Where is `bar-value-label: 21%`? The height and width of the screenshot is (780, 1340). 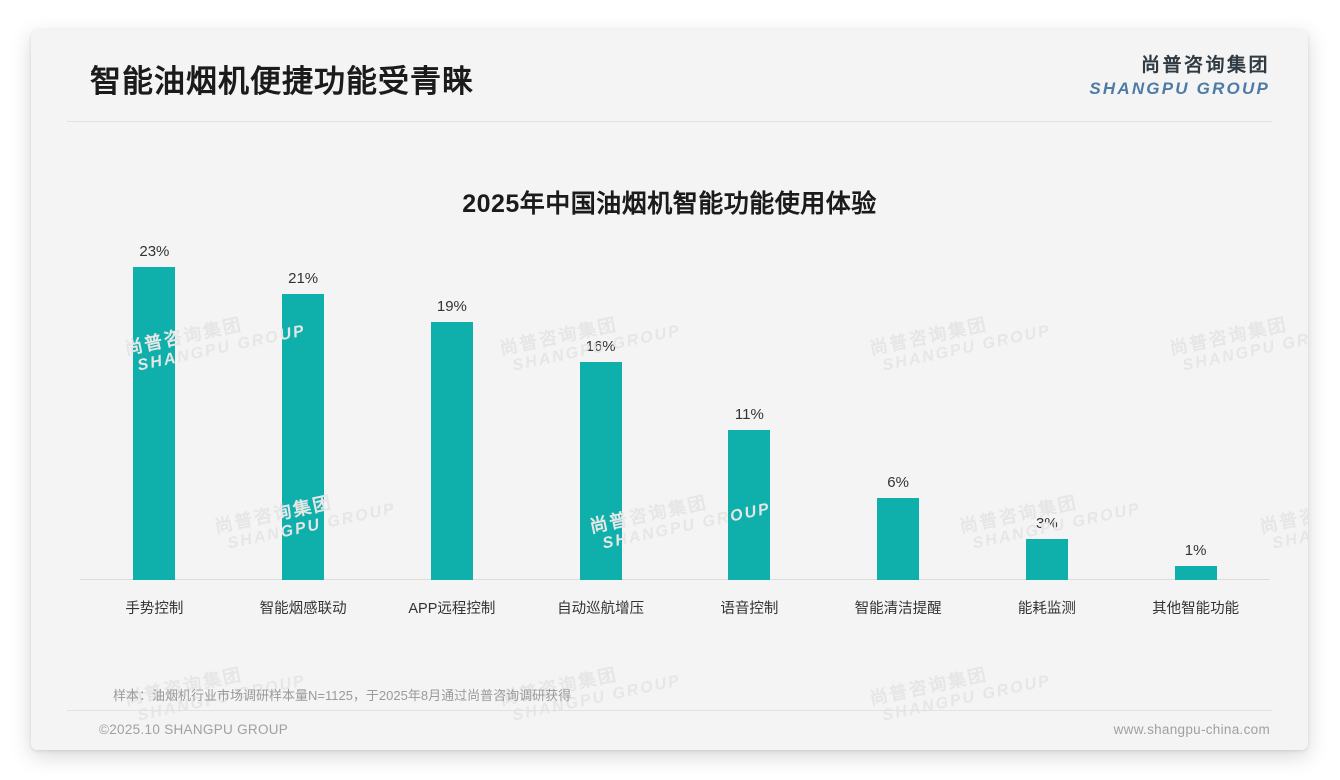 bar-value-label: 21% is located at coordinates (303, 279).